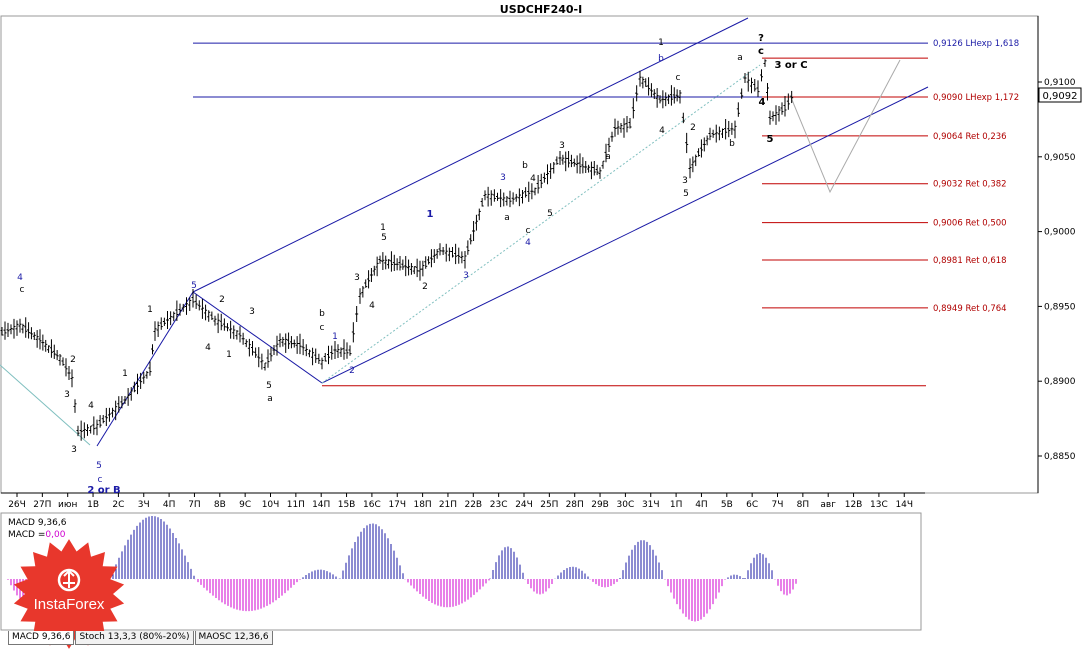 This screenshot has width=1083, height=661. What do you see at coordinates (970, 309) in the screenshot?
I see `level-label: 0,8949 Ret 0,764` at bounding box center [970, 309].